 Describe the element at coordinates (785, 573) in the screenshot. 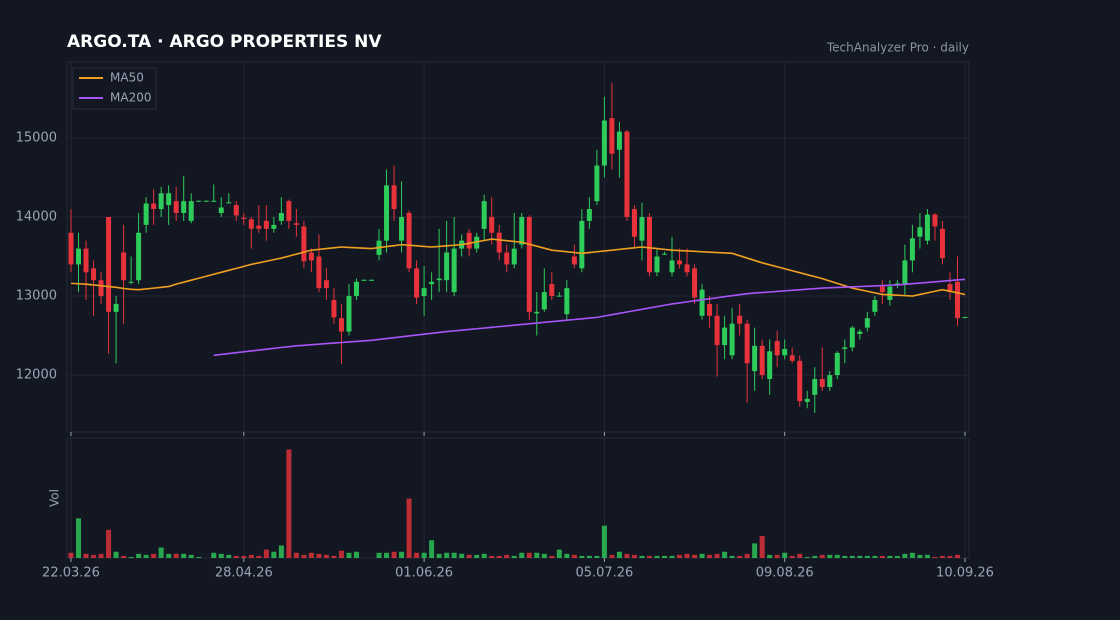

I see `x-tick-label: 09.08.26` at that location.